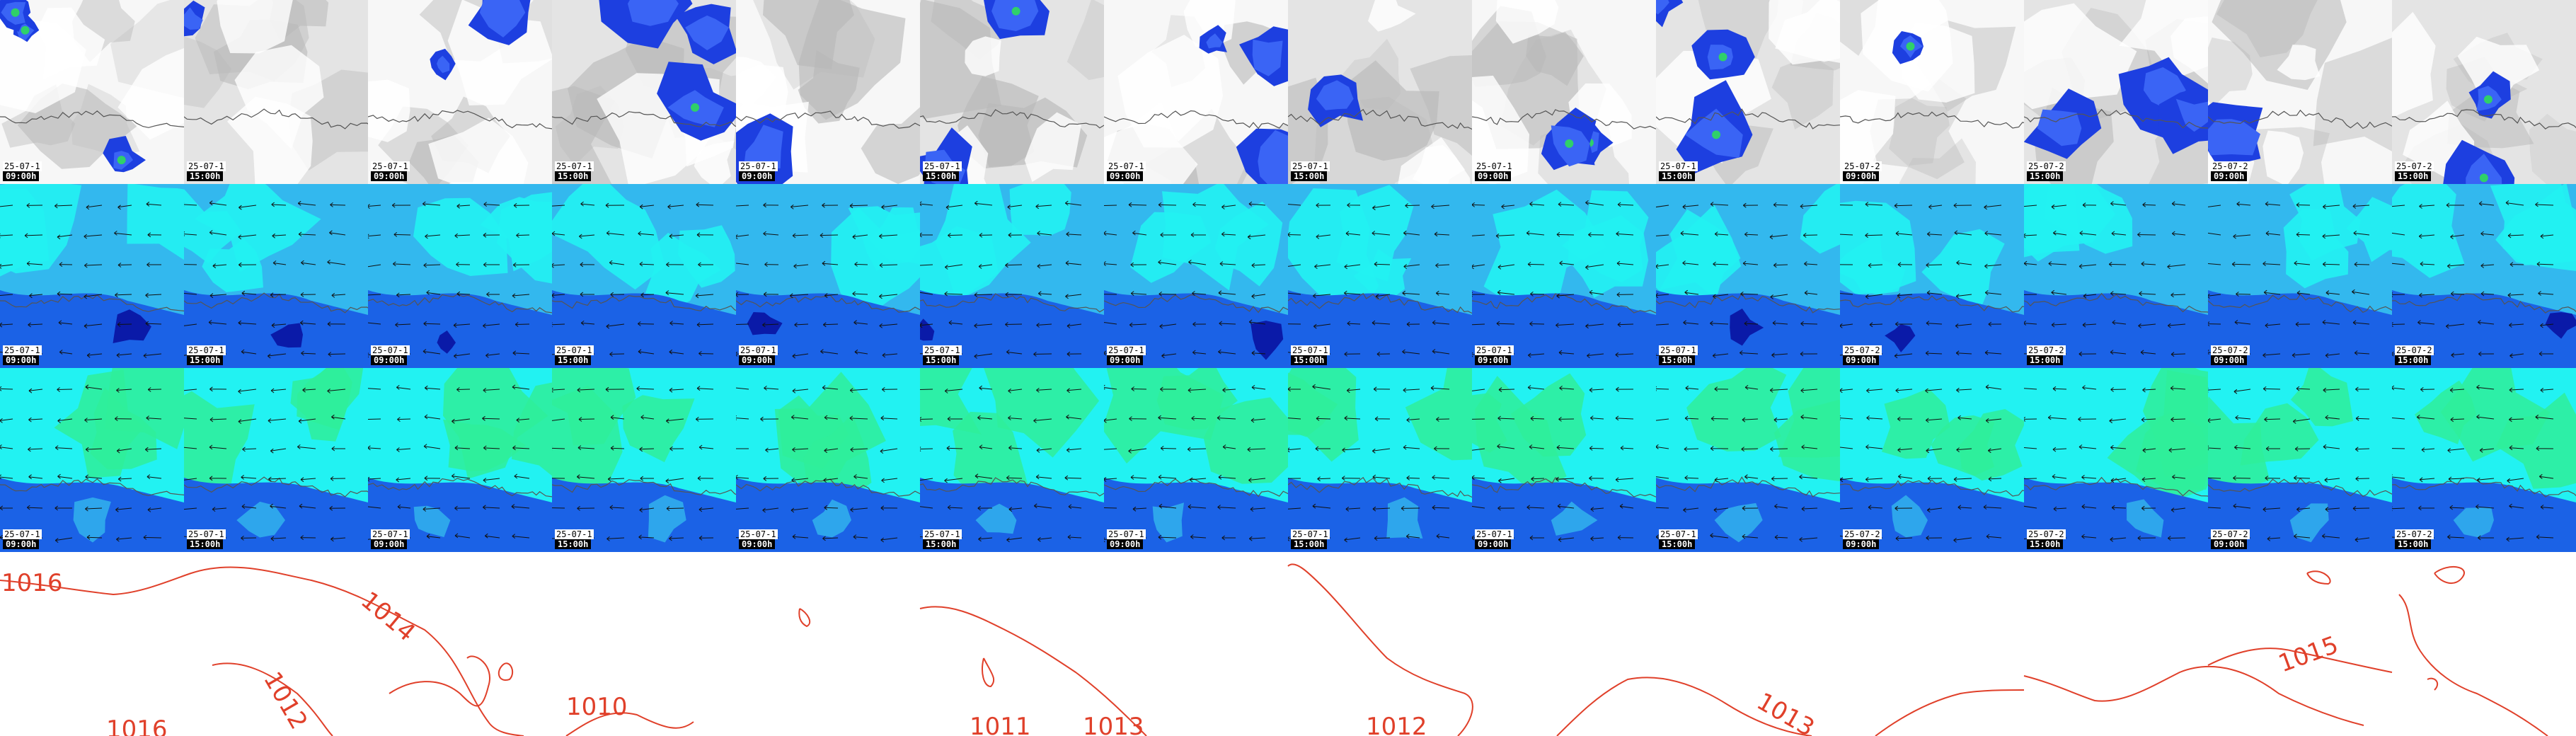 The width and height of the screenshot is (2576, 736). What do you see at coordinates (2484, 92) in the screenshot?
I see `map-tile-cloud-precip: 25-07-2 15:00h` at bounding box center [2484, 92].